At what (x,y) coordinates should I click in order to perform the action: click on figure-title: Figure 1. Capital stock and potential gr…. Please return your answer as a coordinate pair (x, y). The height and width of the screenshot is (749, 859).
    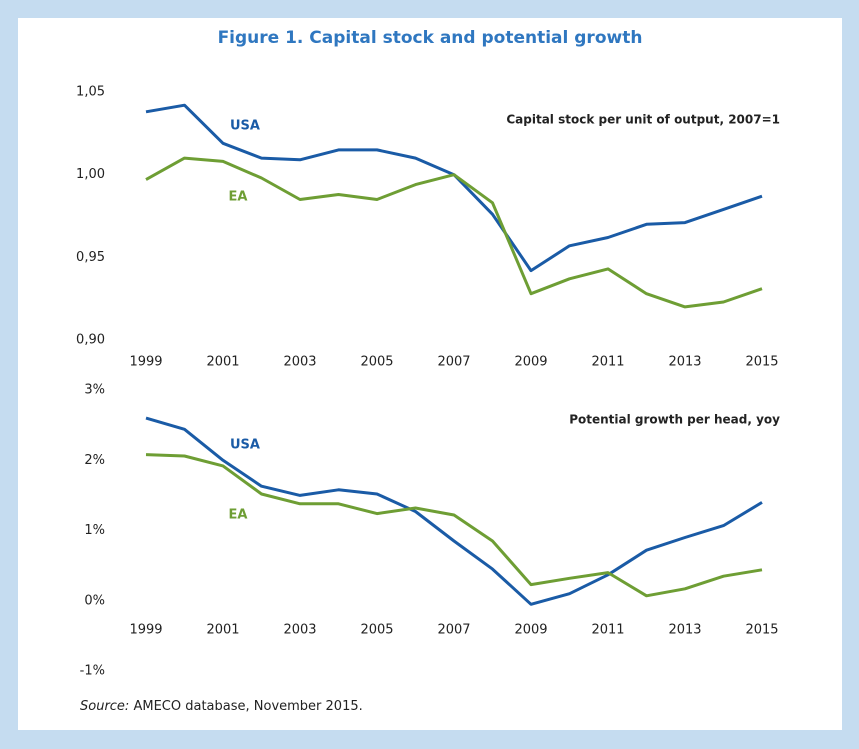
    Looking at the image, I should click on (430, 38).